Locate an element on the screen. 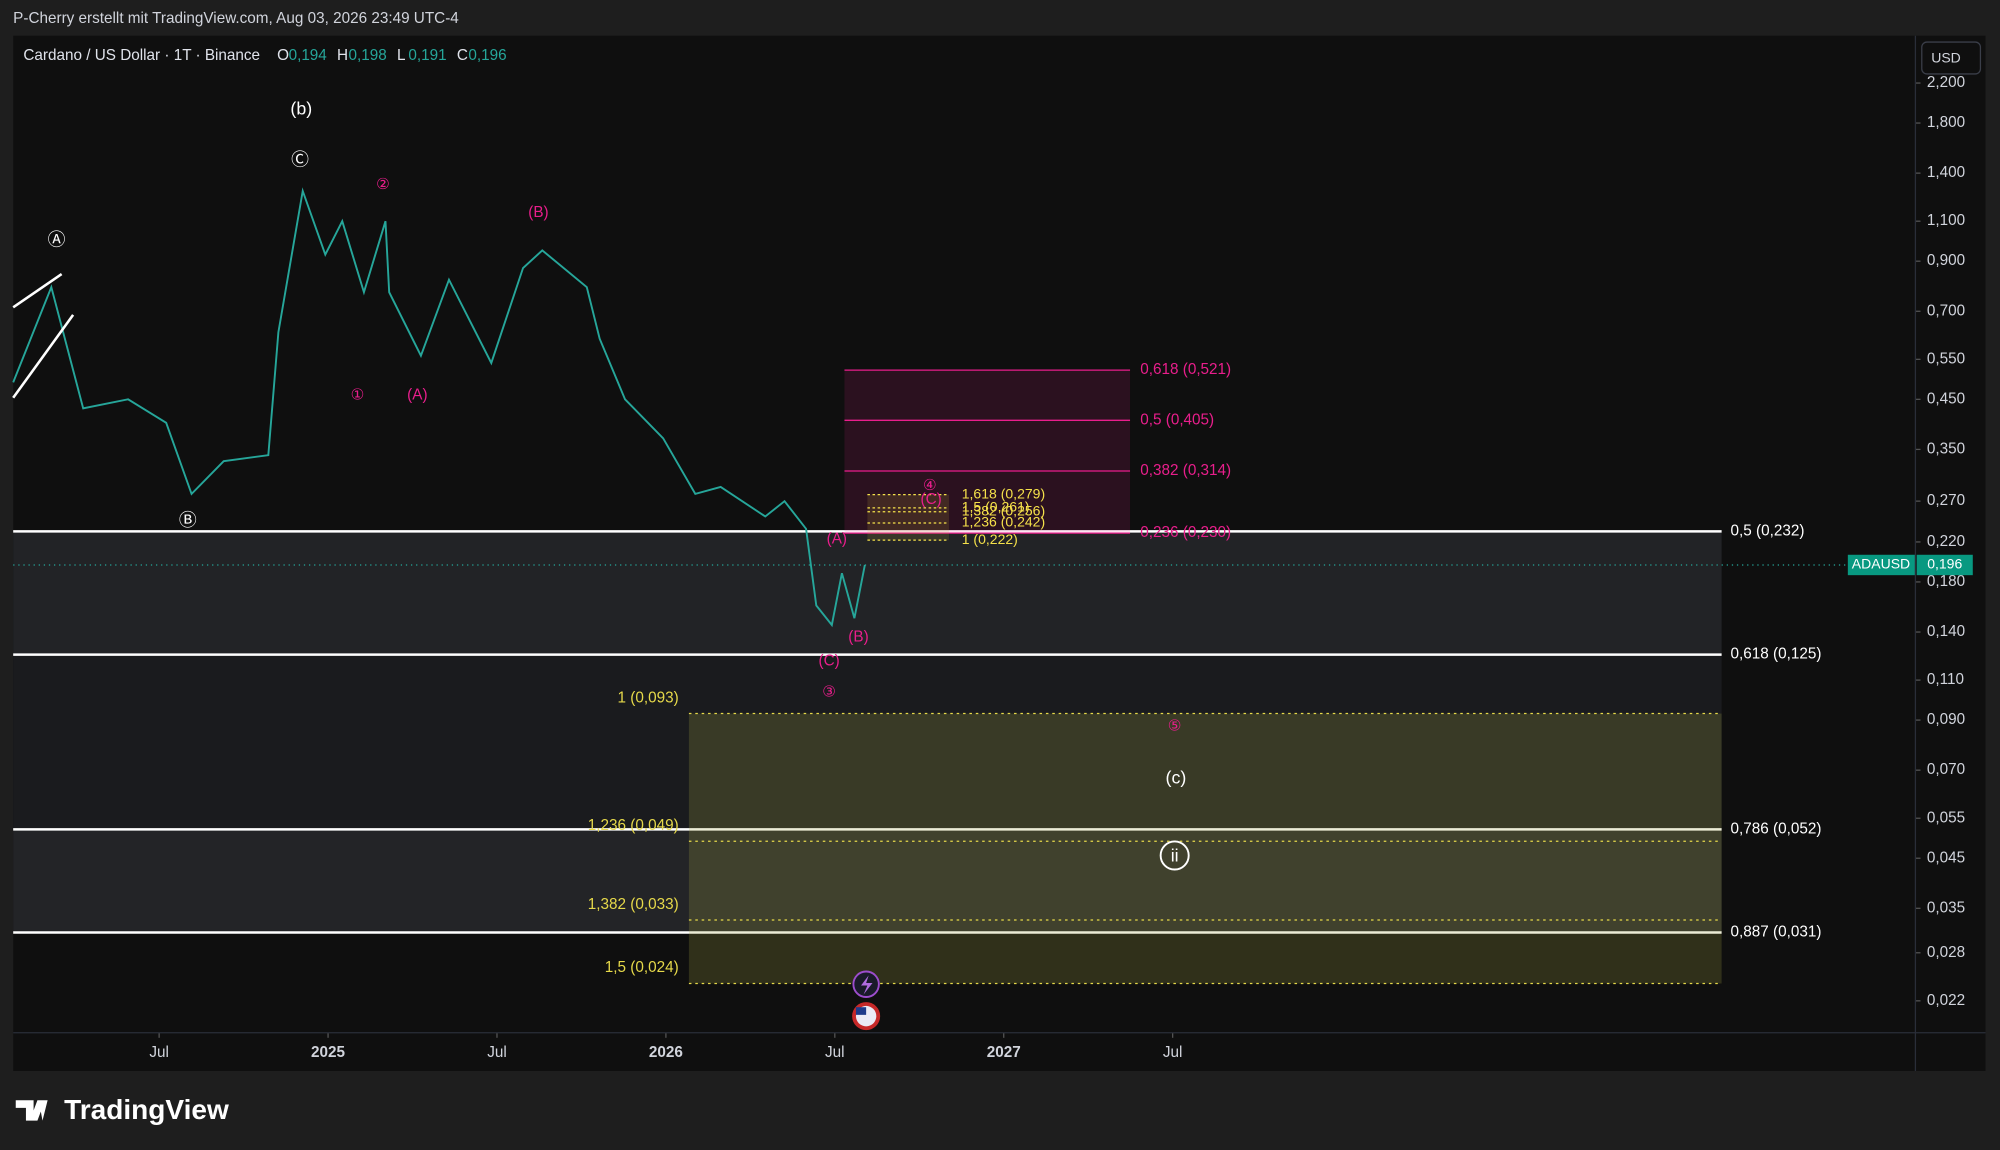 The height and width of the screenshot is (1150, 2000). ohlc-key: C is located at coordinates (462, 55).